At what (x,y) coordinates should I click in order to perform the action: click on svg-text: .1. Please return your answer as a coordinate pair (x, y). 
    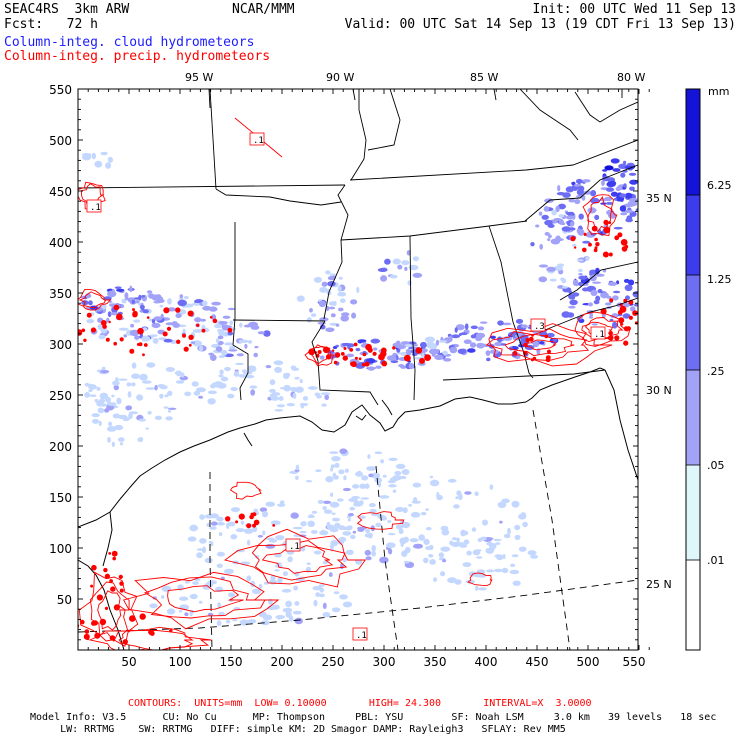
    Looking at the image, I should click on (599, 335).